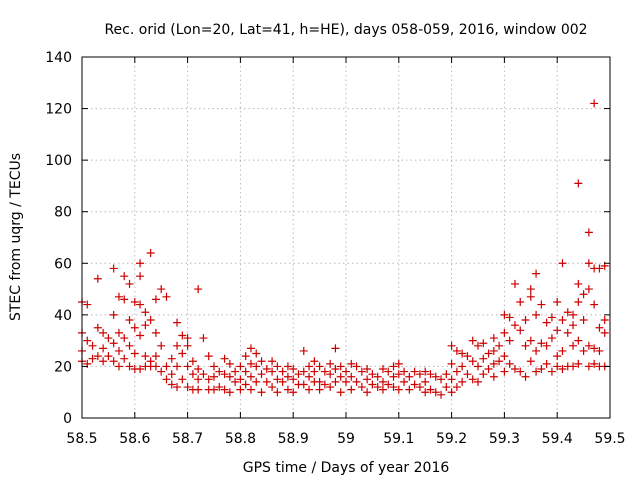 Image resolution: width=640 pixels, height=480 pixels. I want to click on x-tick-label: 59, so click(346, 439).